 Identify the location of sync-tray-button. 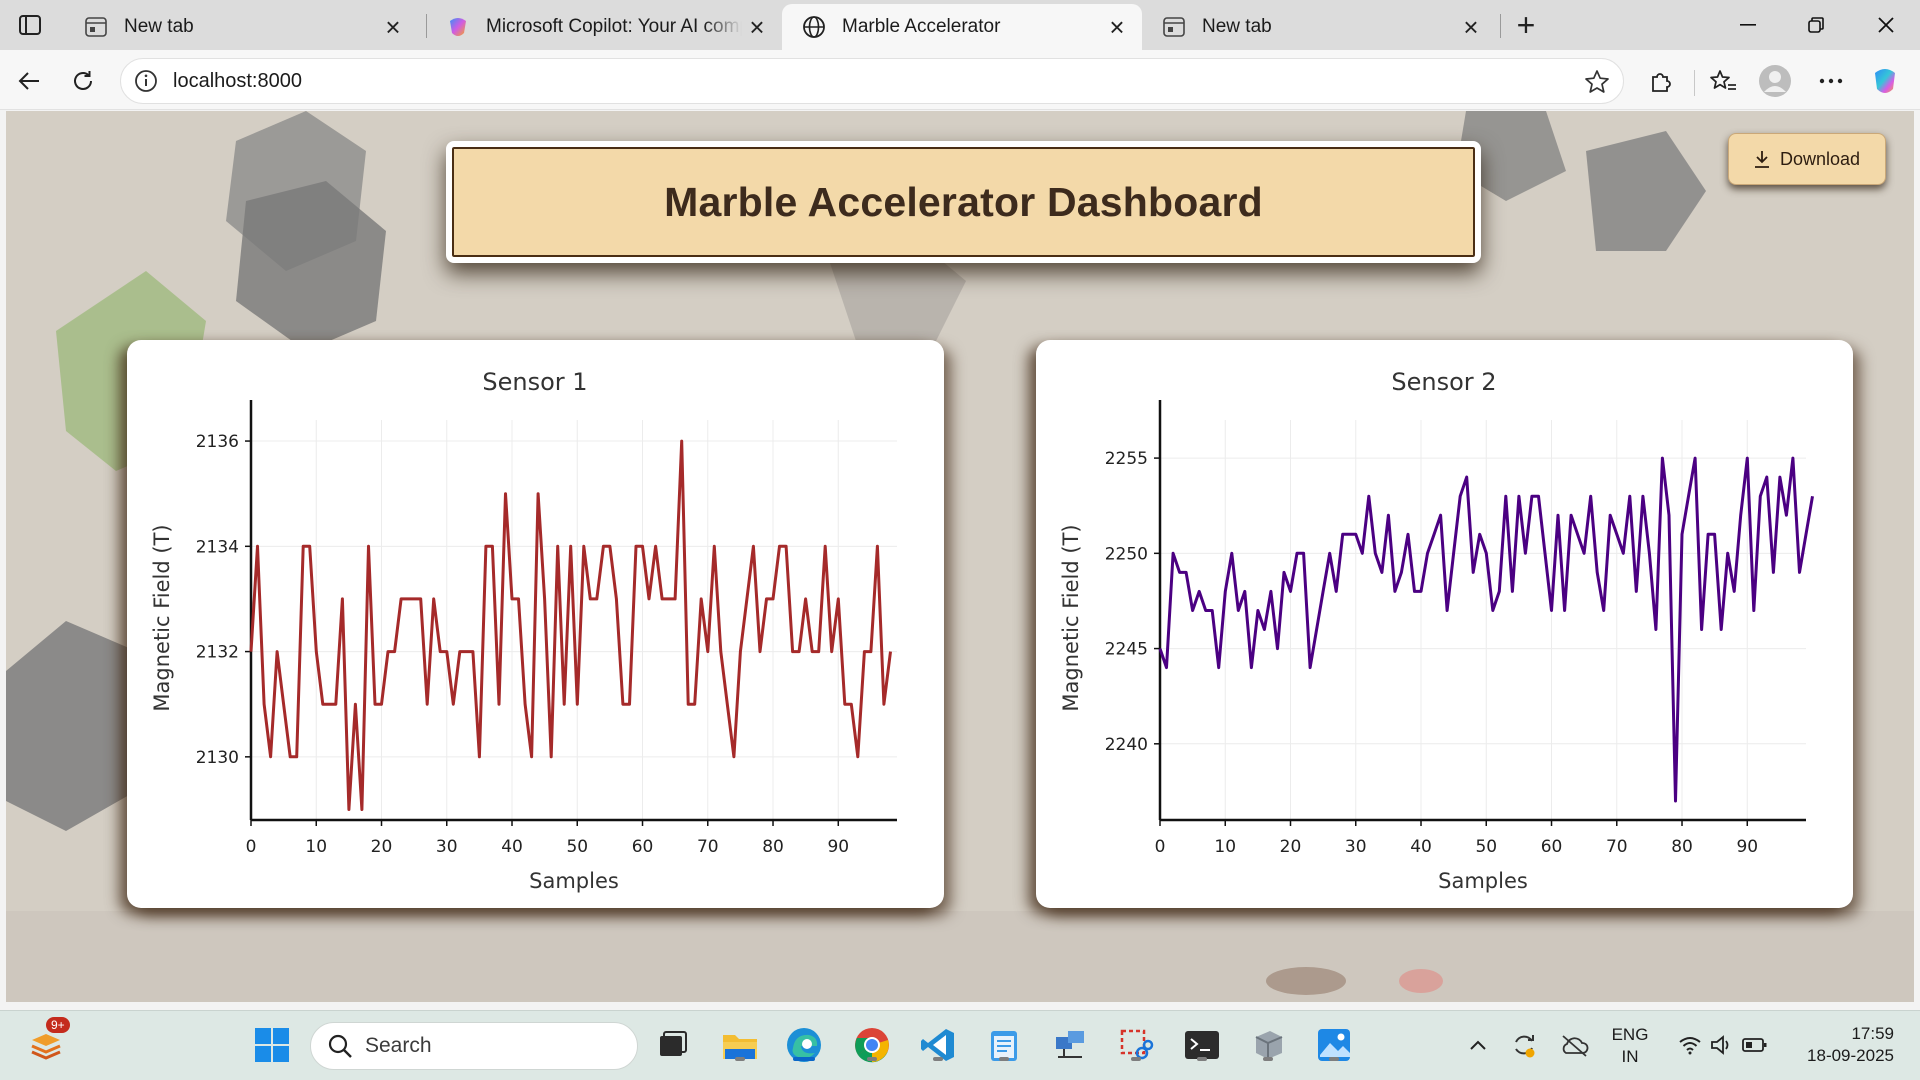
(1524, 1045).